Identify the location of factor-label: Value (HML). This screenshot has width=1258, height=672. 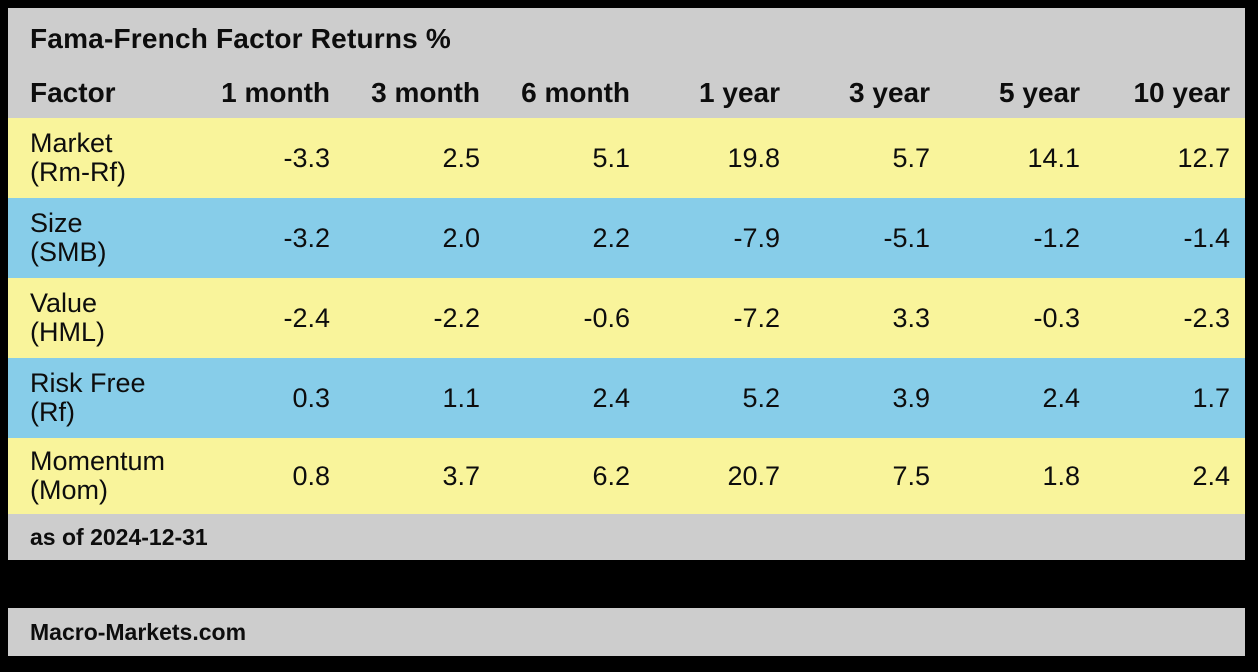
(101, 318).